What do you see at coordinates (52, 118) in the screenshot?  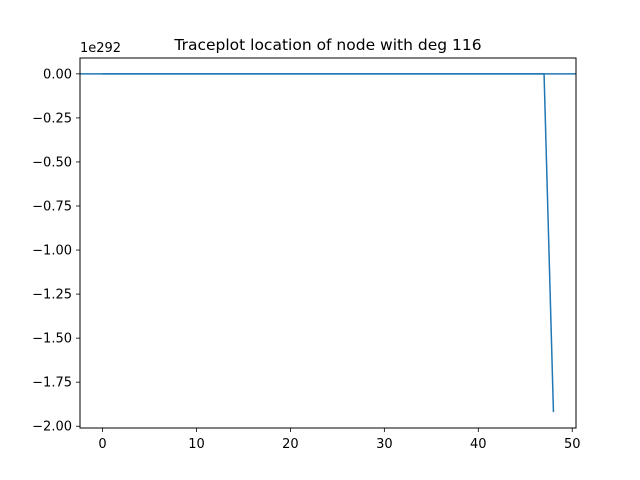 I see `y-tick-label: −0.25` at bounding box center [52, 118].